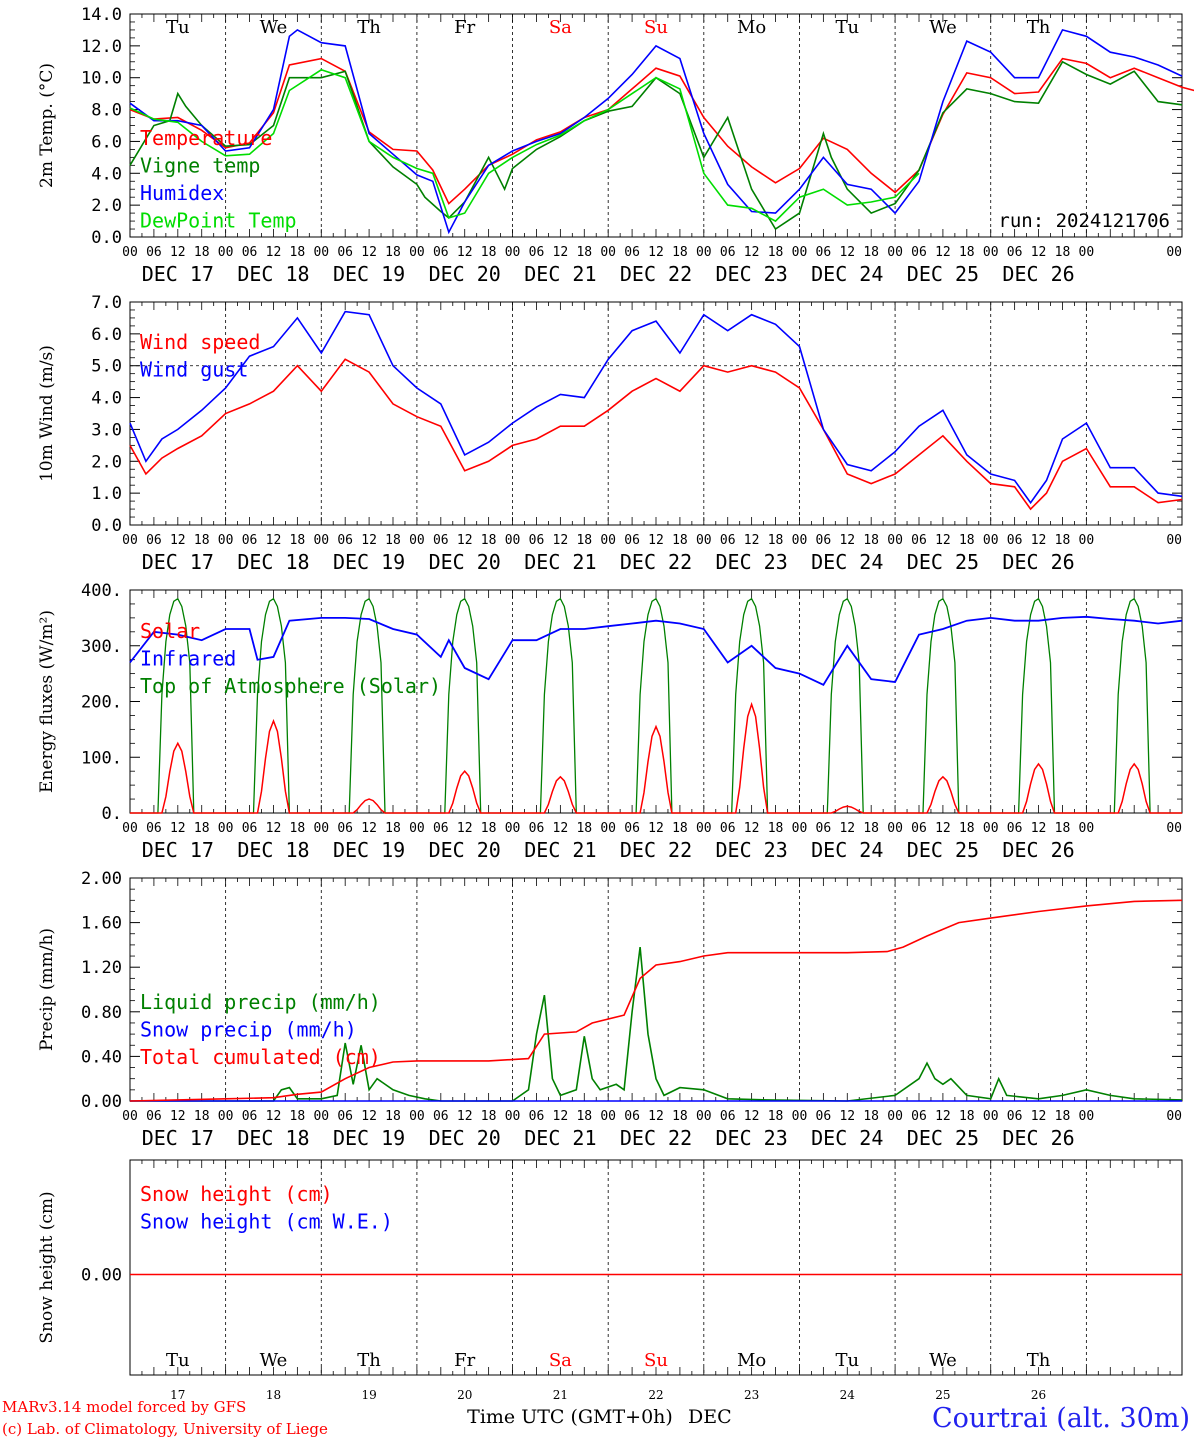 The image size is (1194, 1440). What do you see at coordinates (188, 659) in the screenshot?
I see `legend-entry: Infrared` at bounding box center [188, 659].